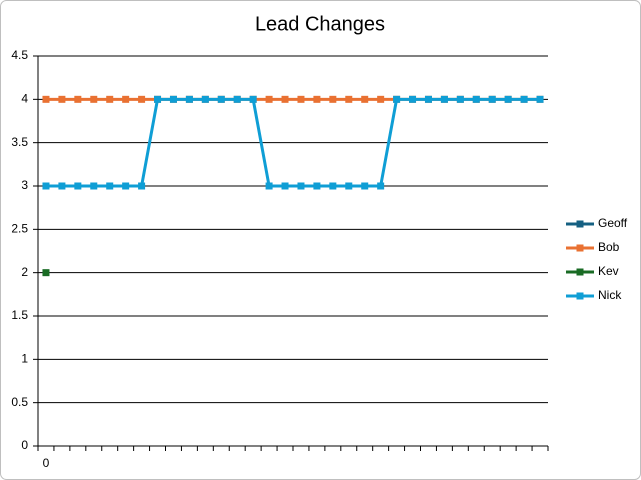 The height and width of the screenshot is (480, 641). Describe the element at coordinates (24, 359) in the screenshot. I see `y-tick-label: 1` at that location.